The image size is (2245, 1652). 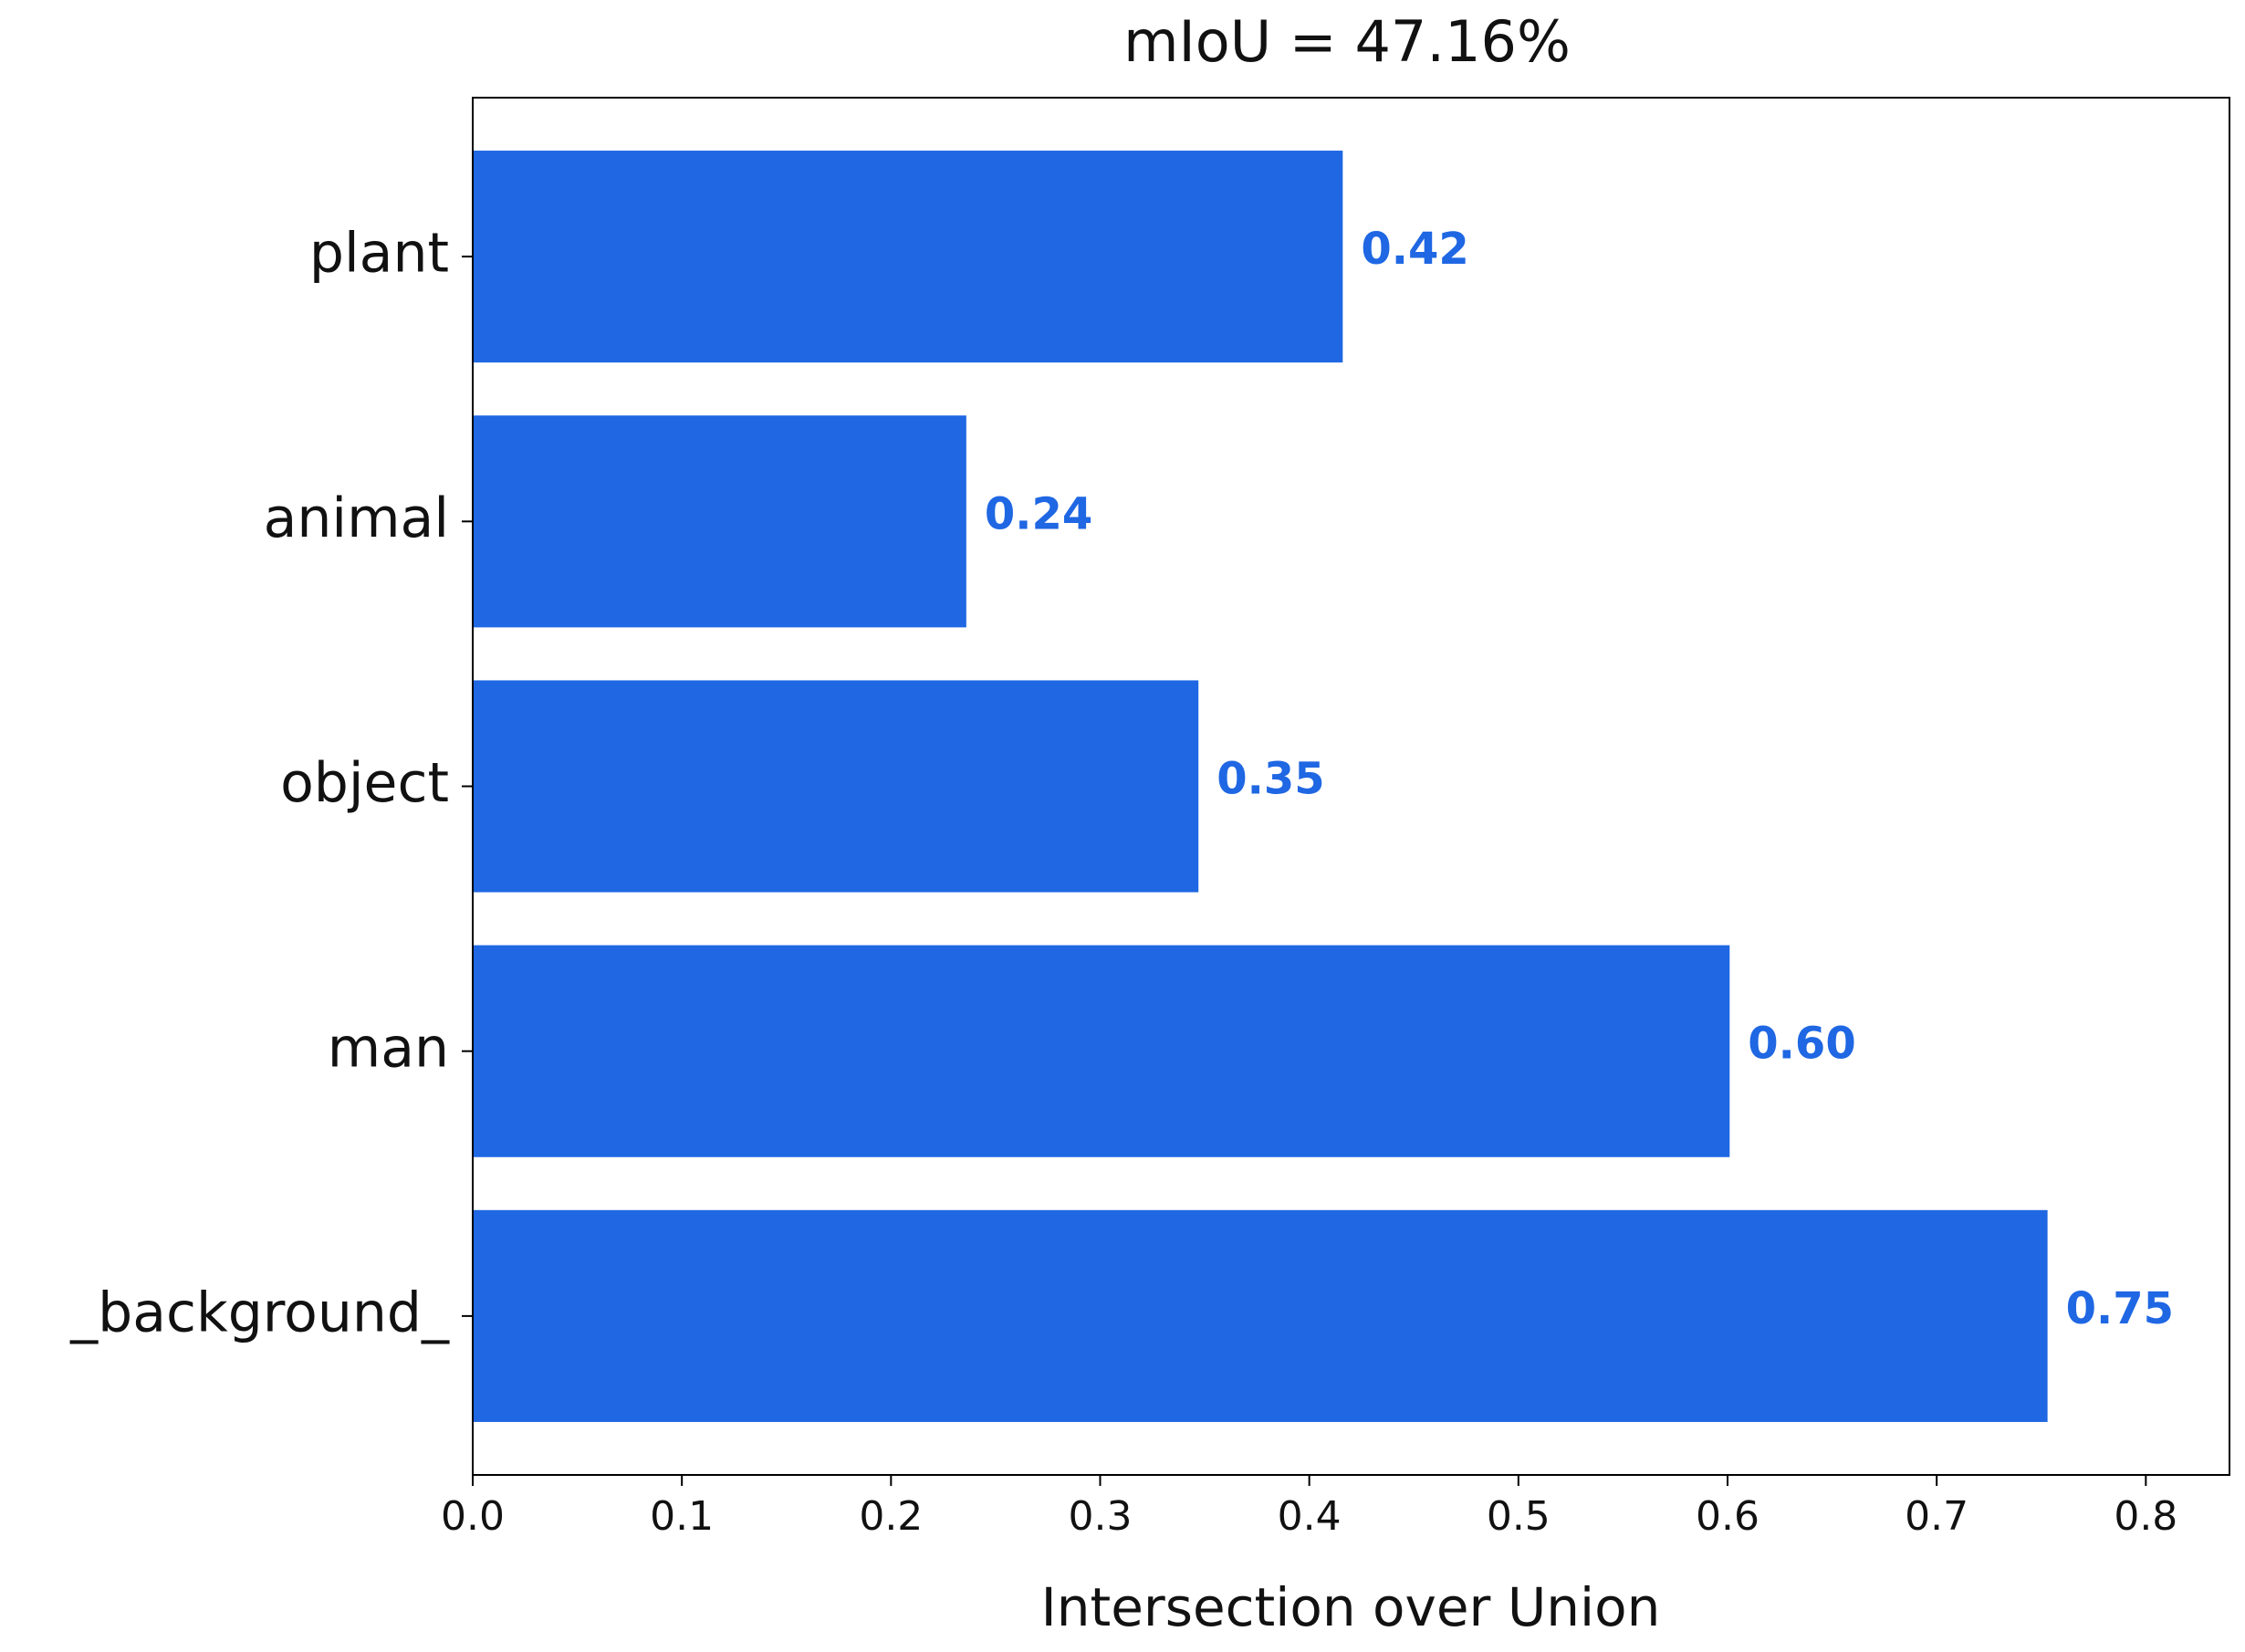 What do you see at coordinates (1270, 779) in the screenshot?
I see `value-label: 0.35` at bounding box center [1270, 779].